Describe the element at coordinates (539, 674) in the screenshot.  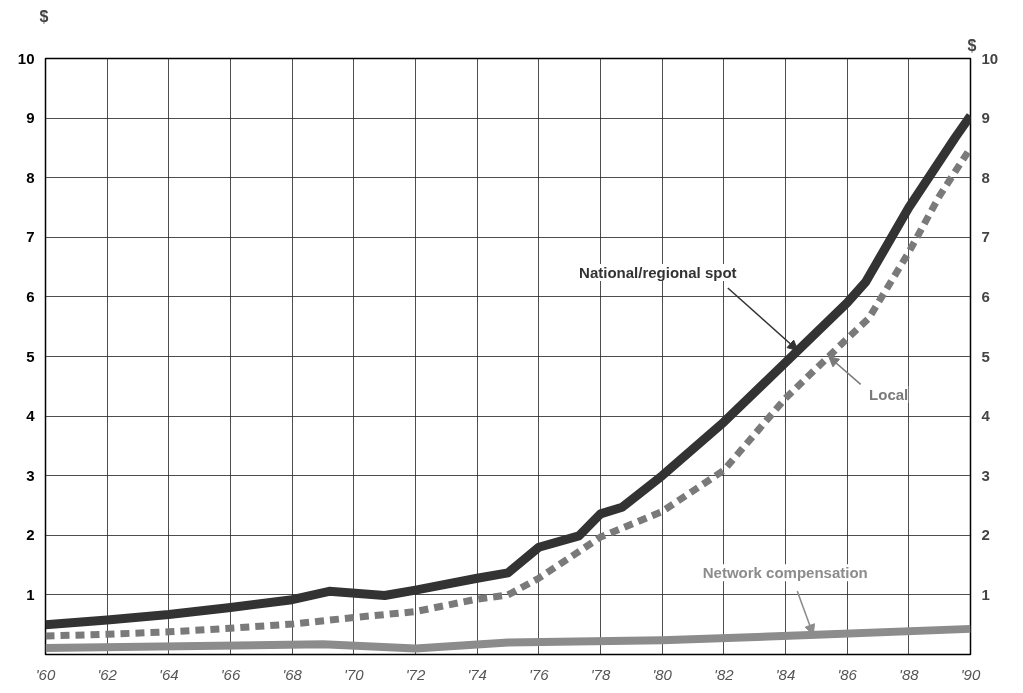
I see `x-tick-label: '76` at that location.